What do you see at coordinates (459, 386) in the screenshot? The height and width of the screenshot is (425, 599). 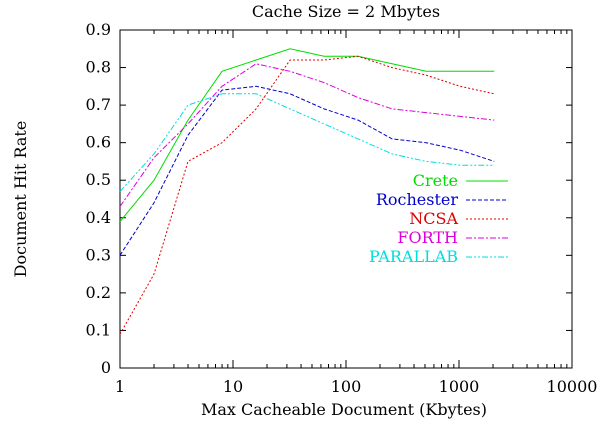 I see `x-tick-label: 1000` at bounding box center [459, 386].